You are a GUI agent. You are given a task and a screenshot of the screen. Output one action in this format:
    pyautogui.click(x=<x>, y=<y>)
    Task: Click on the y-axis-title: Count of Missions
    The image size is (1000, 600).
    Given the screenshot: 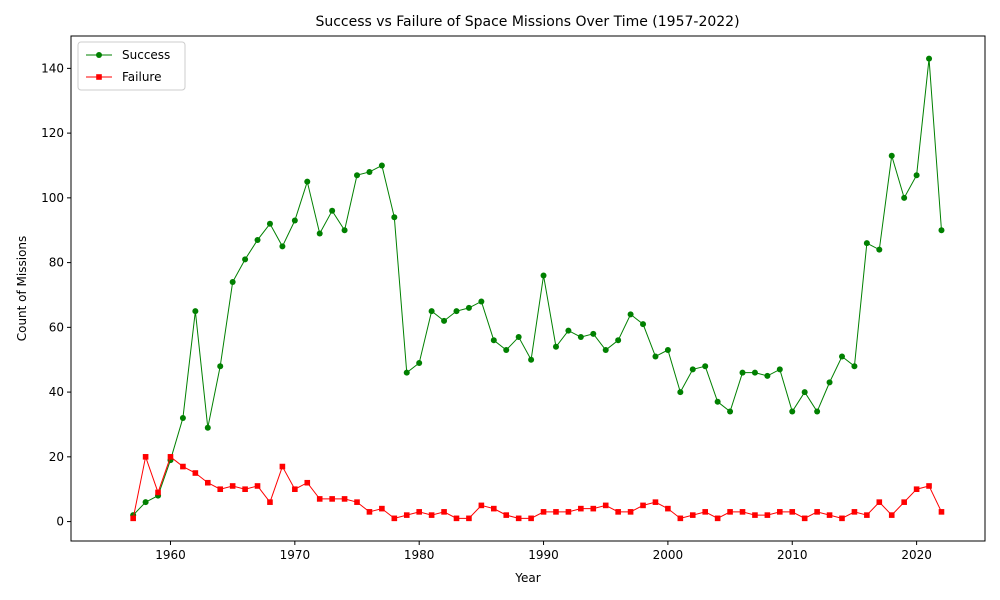 What is the action you would take?
    pyautogui.click(x=22, y=289)
    